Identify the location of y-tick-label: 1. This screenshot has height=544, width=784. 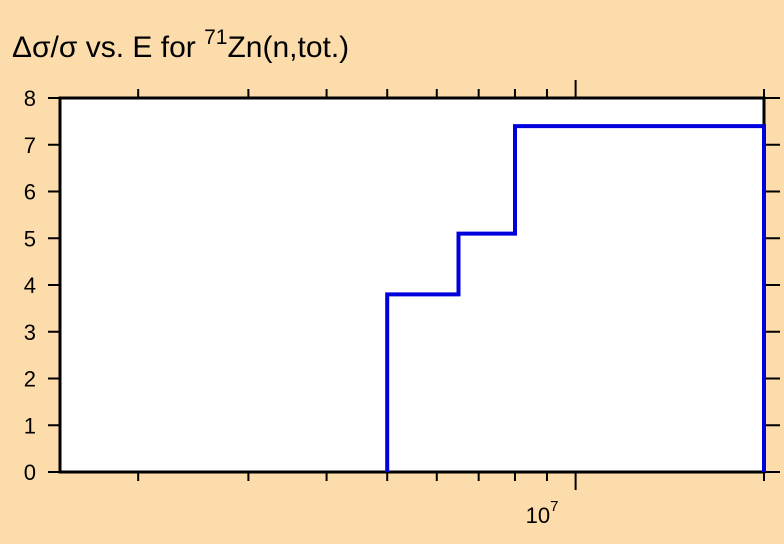
(30, 425).